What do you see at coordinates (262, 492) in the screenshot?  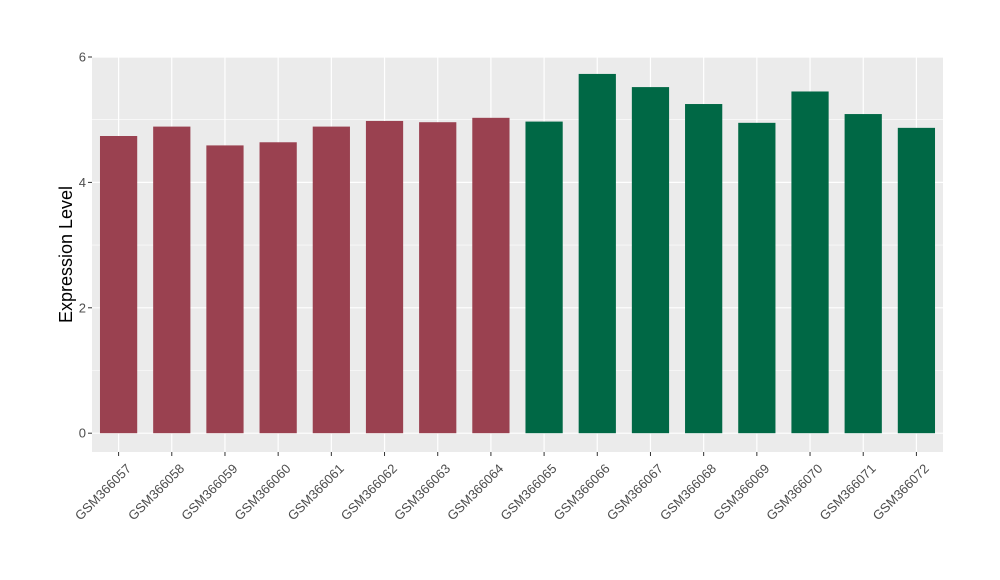 I see `x-tick-label: GSM366060` at bounding box center [262, 492].